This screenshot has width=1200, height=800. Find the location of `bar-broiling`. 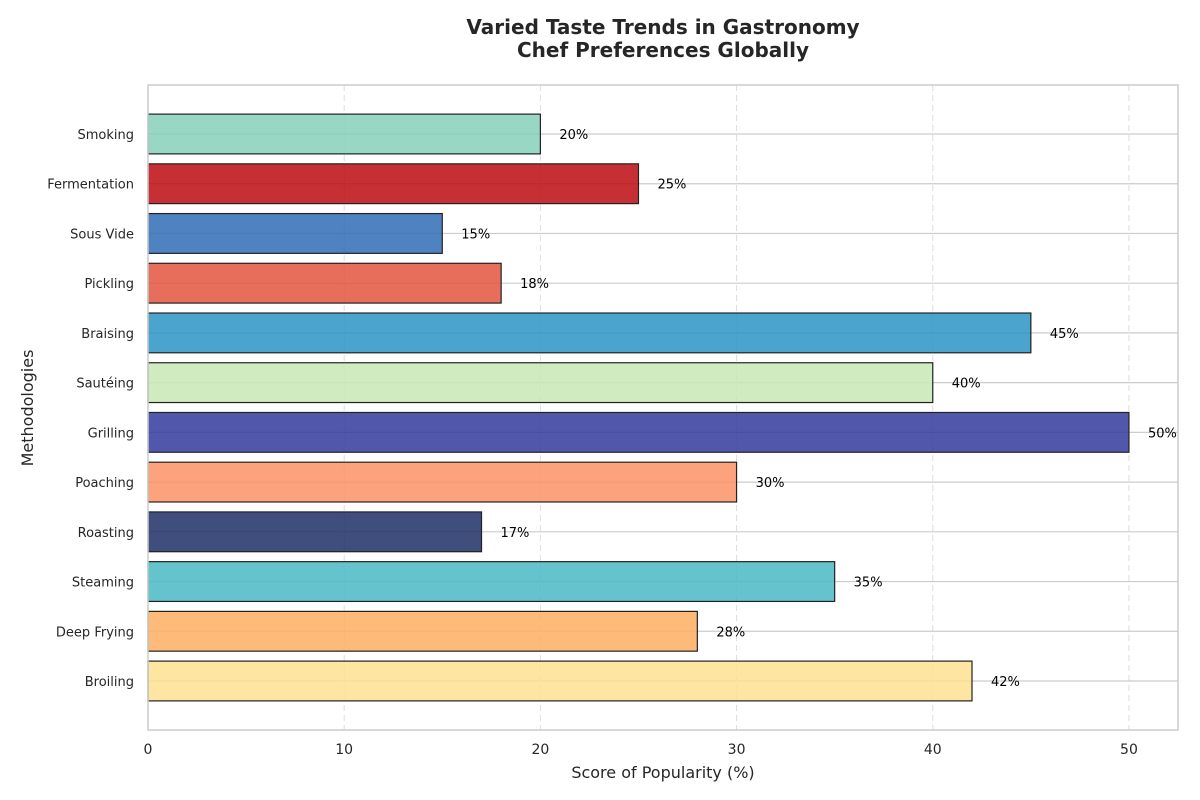

bar-broiling is located at coordinates (560, 681).